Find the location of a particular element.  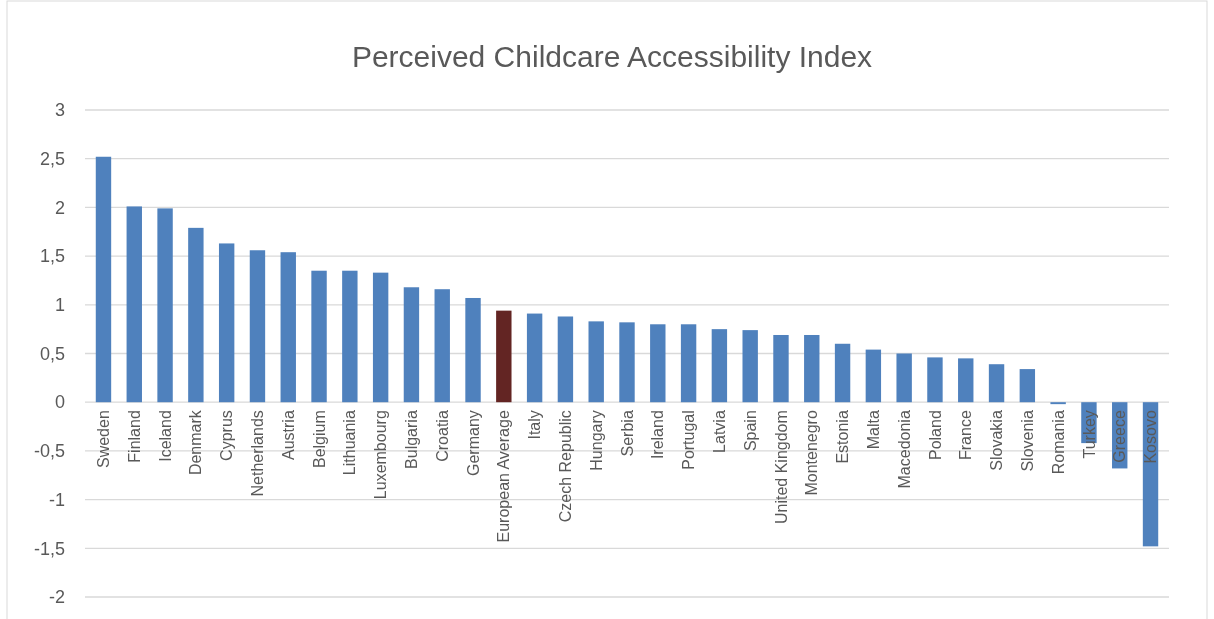

x-tick-label: Macedonia is located at coordinates (904, 449).